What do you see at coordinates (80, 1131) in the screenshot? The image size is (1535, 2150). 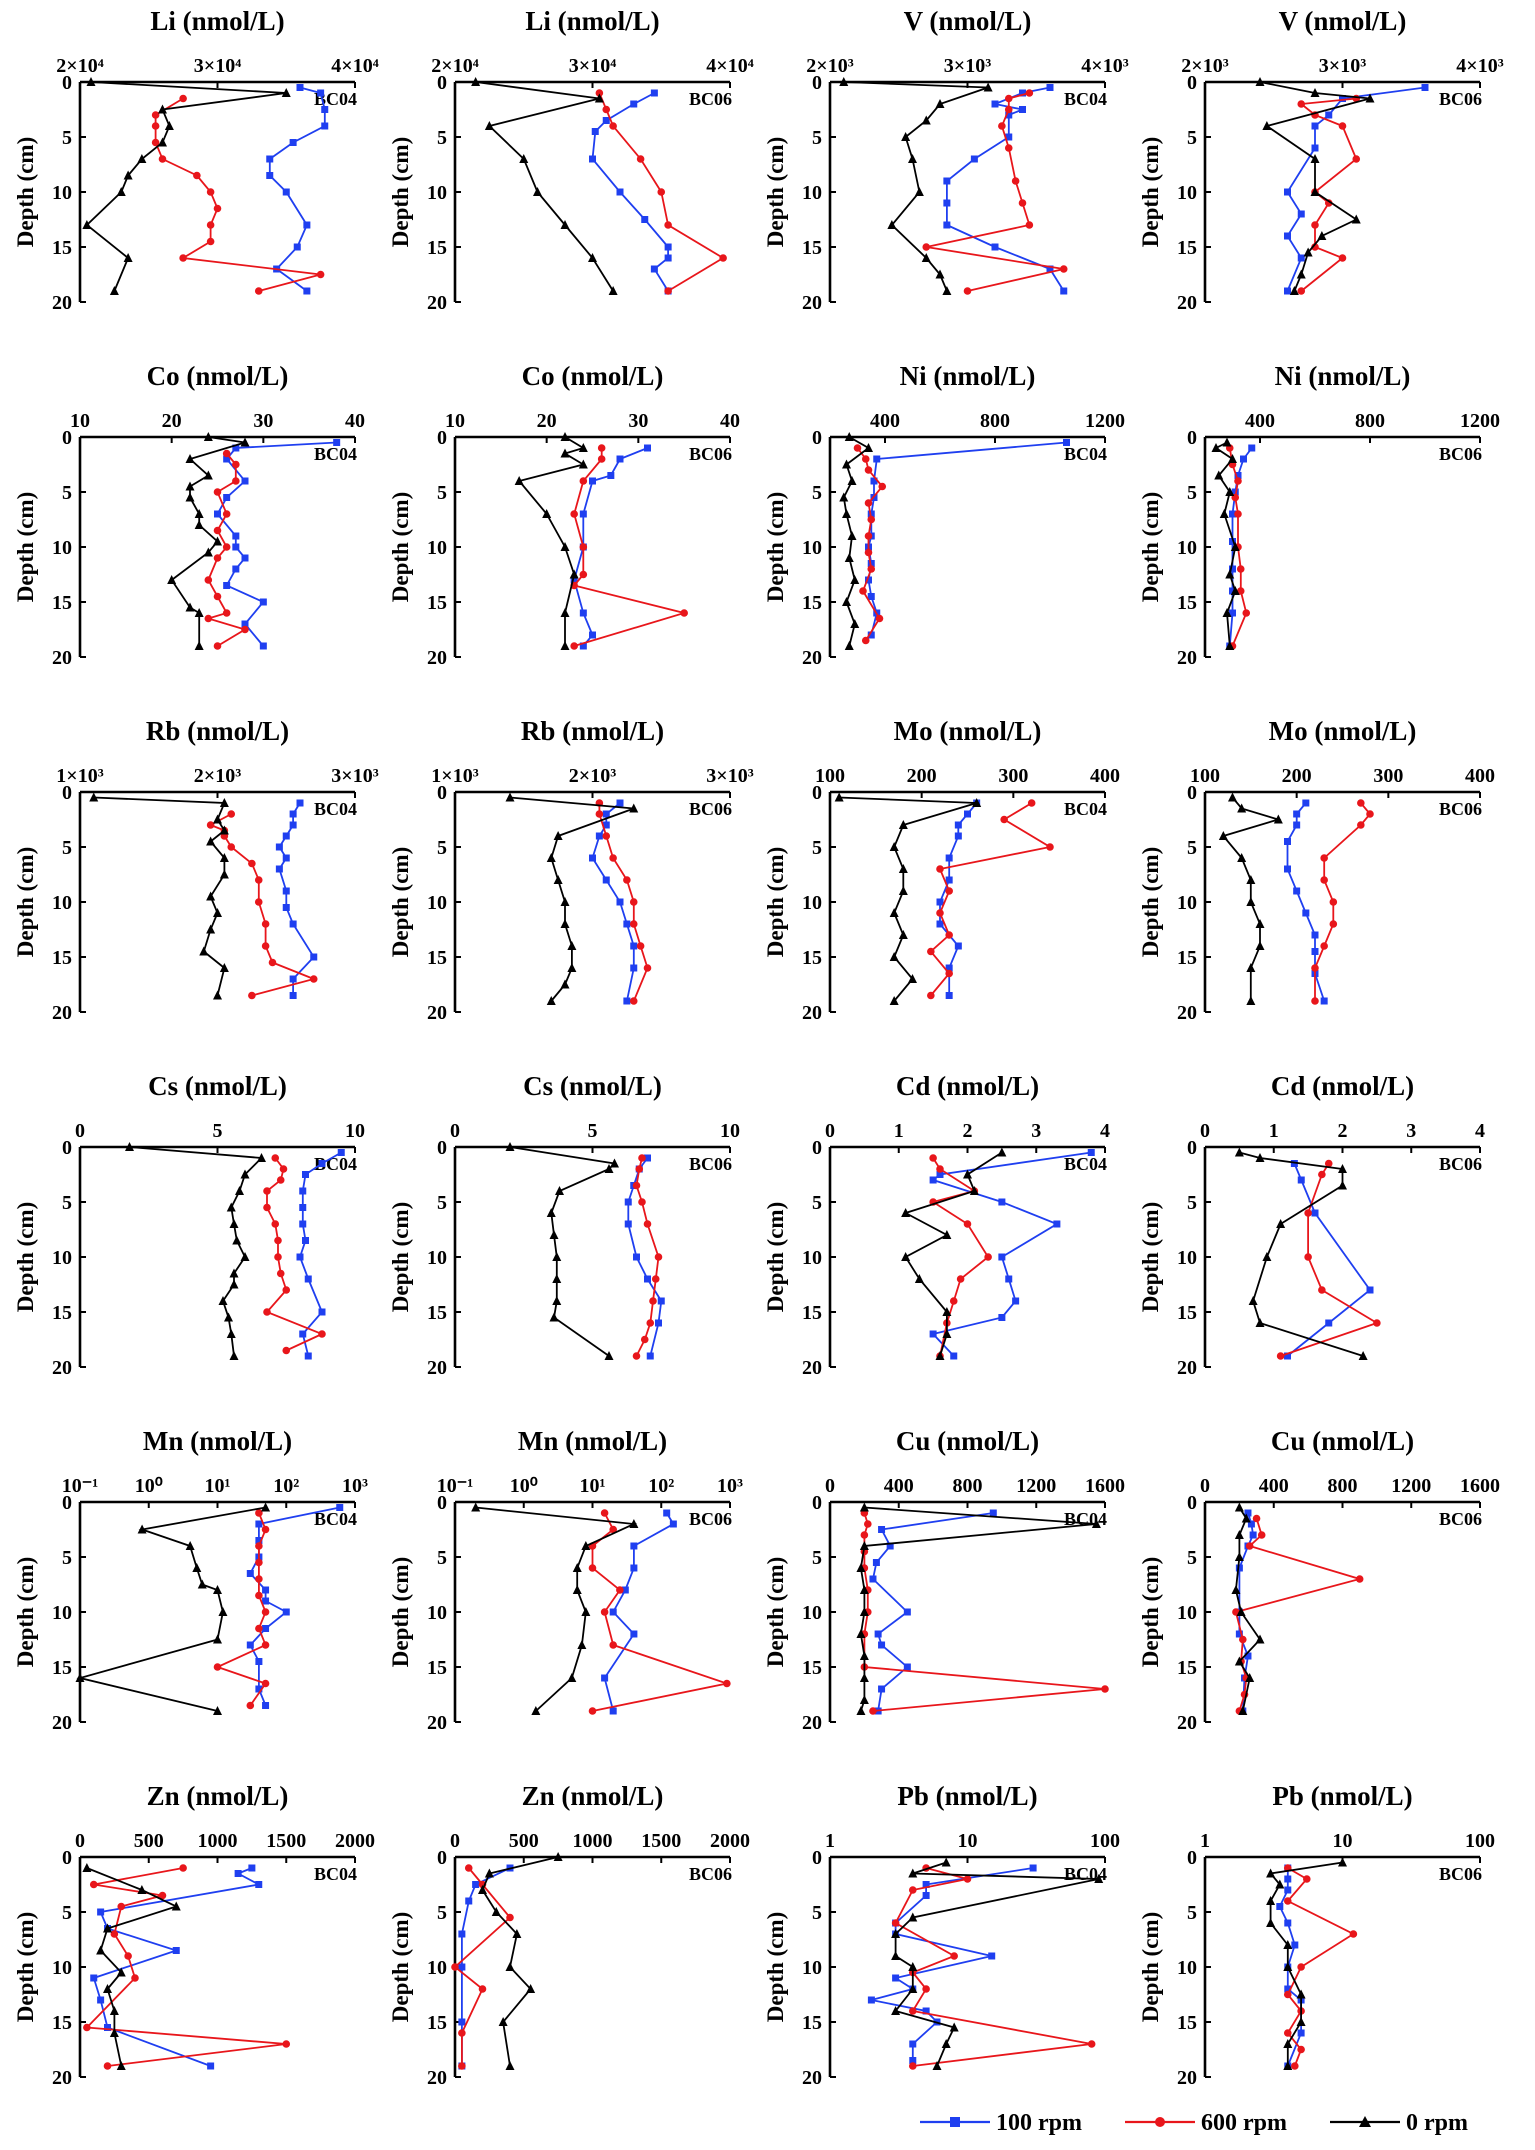 I see `x-tick-label: 0` at bounding box center [80, 1131].